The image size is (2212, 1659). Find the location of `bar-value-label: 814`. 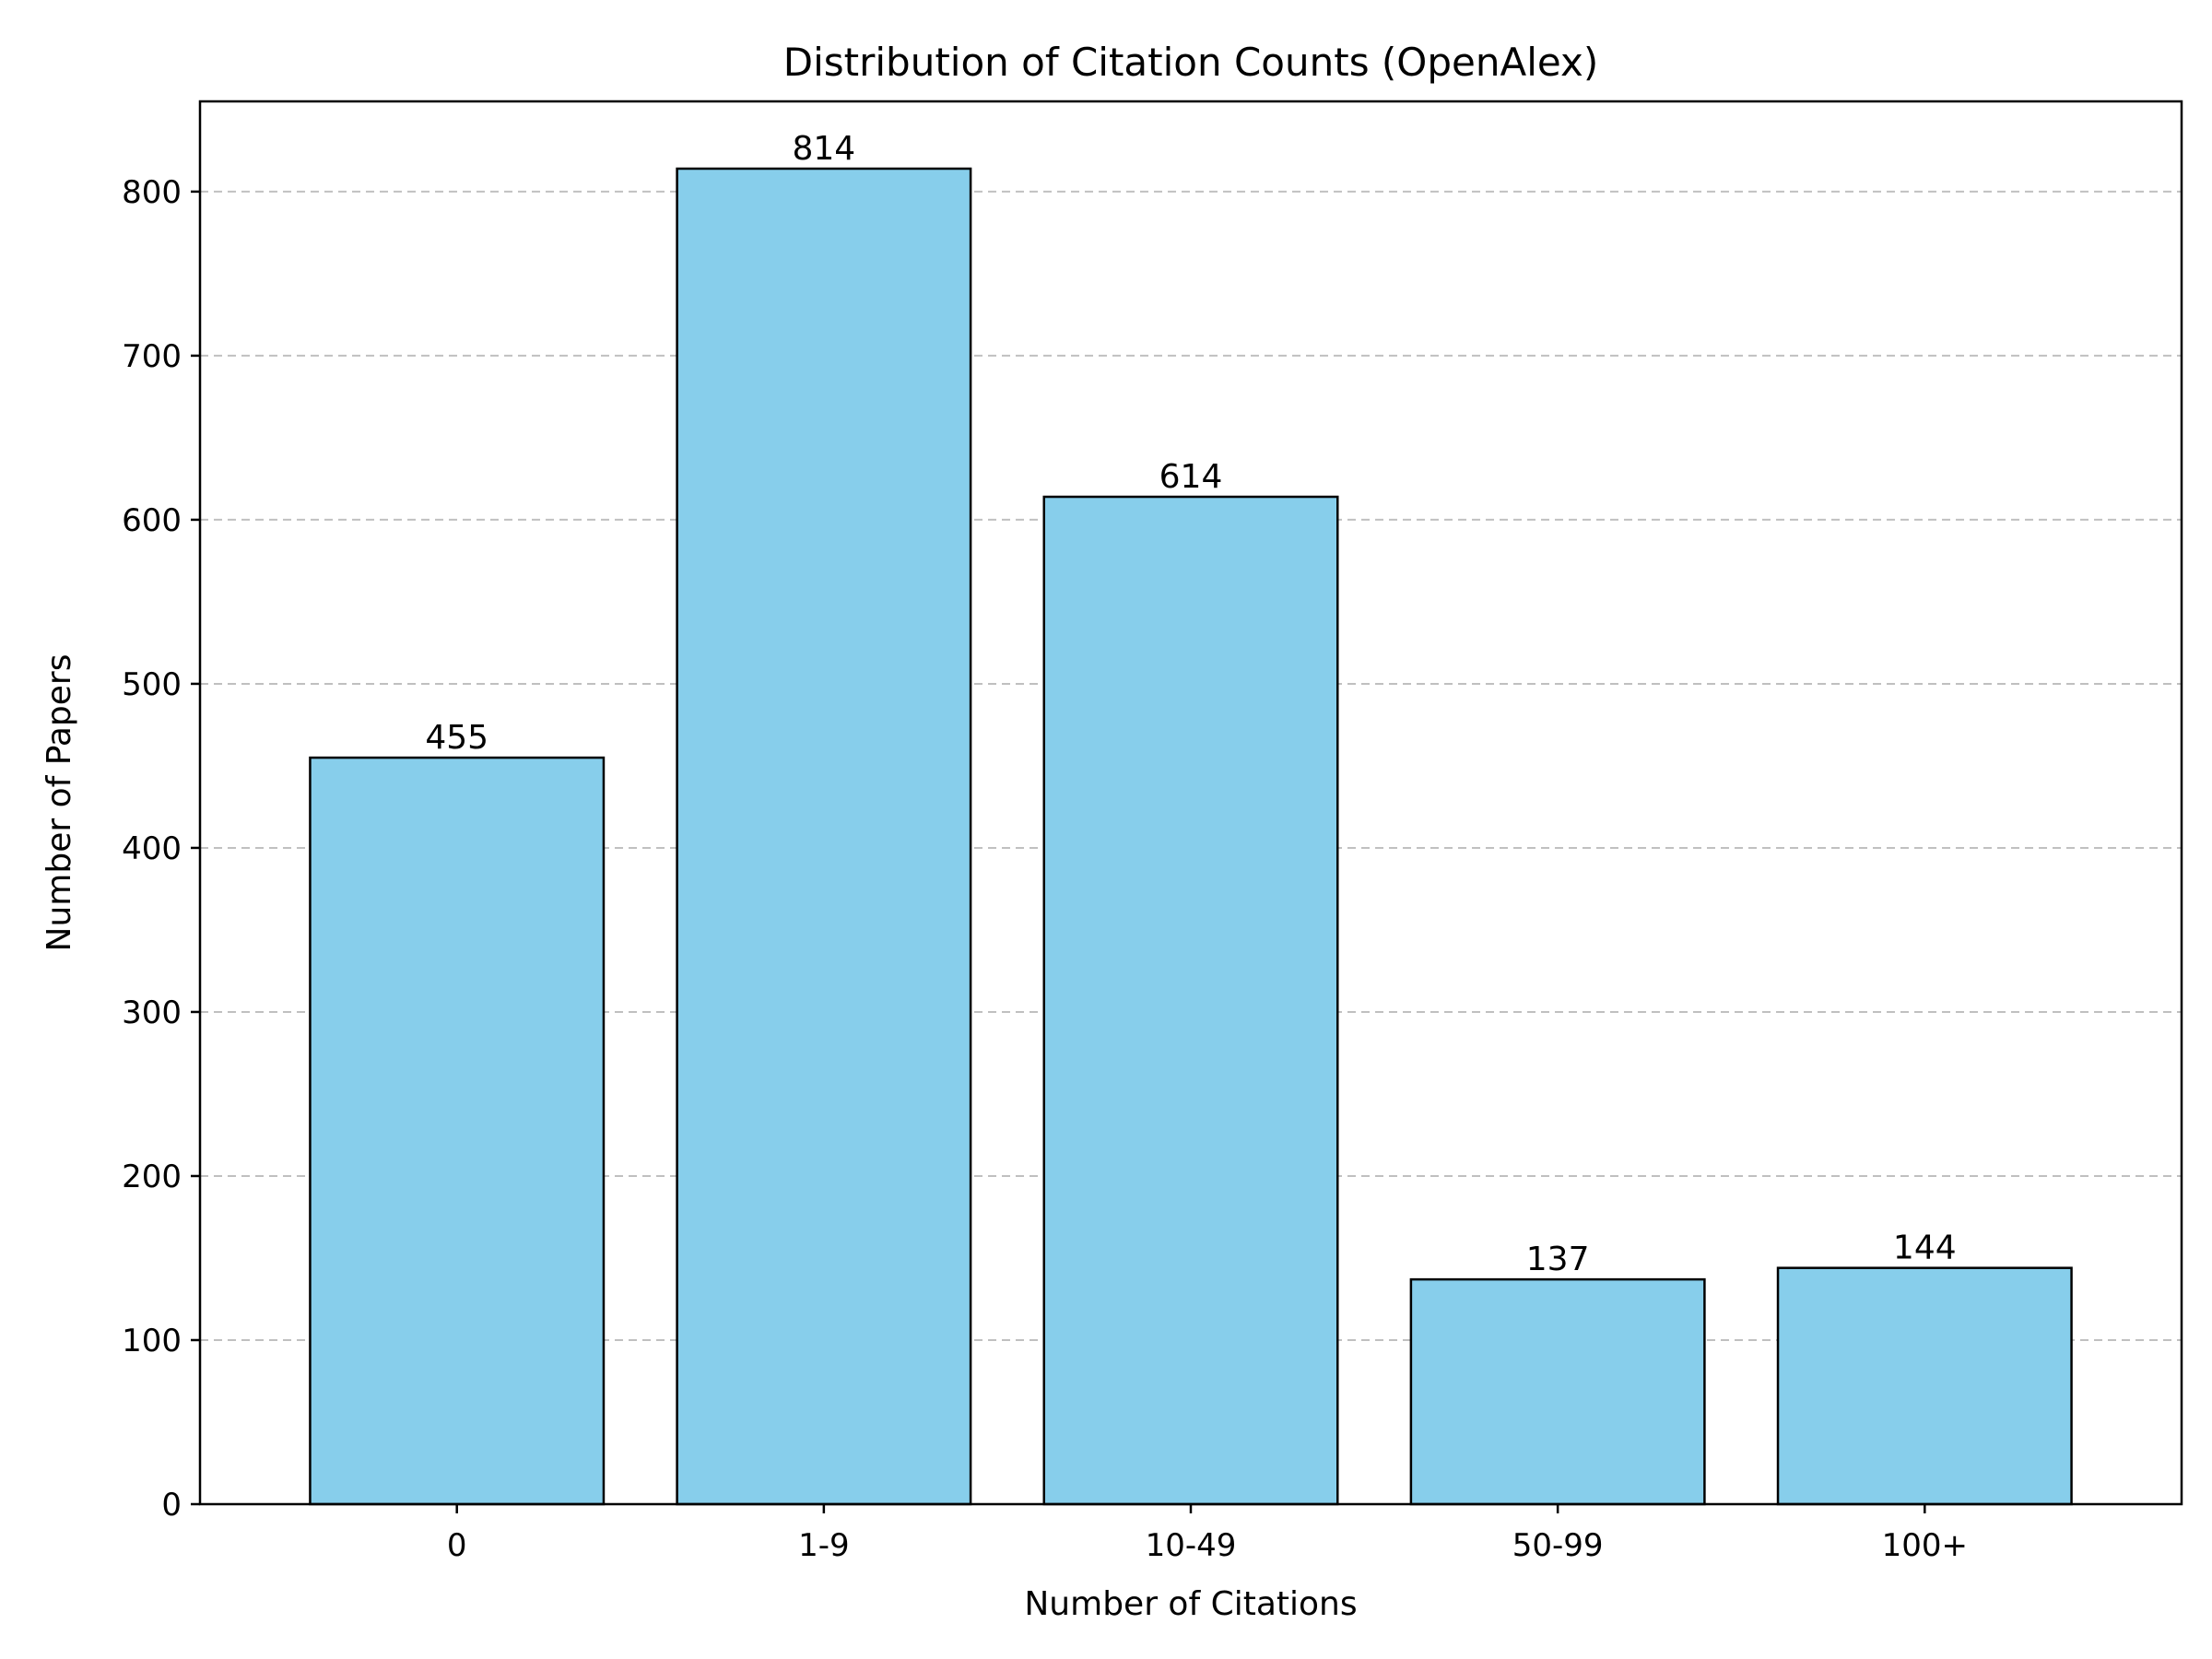

bar-value-label: 814 is located at coordinates (823, 149).